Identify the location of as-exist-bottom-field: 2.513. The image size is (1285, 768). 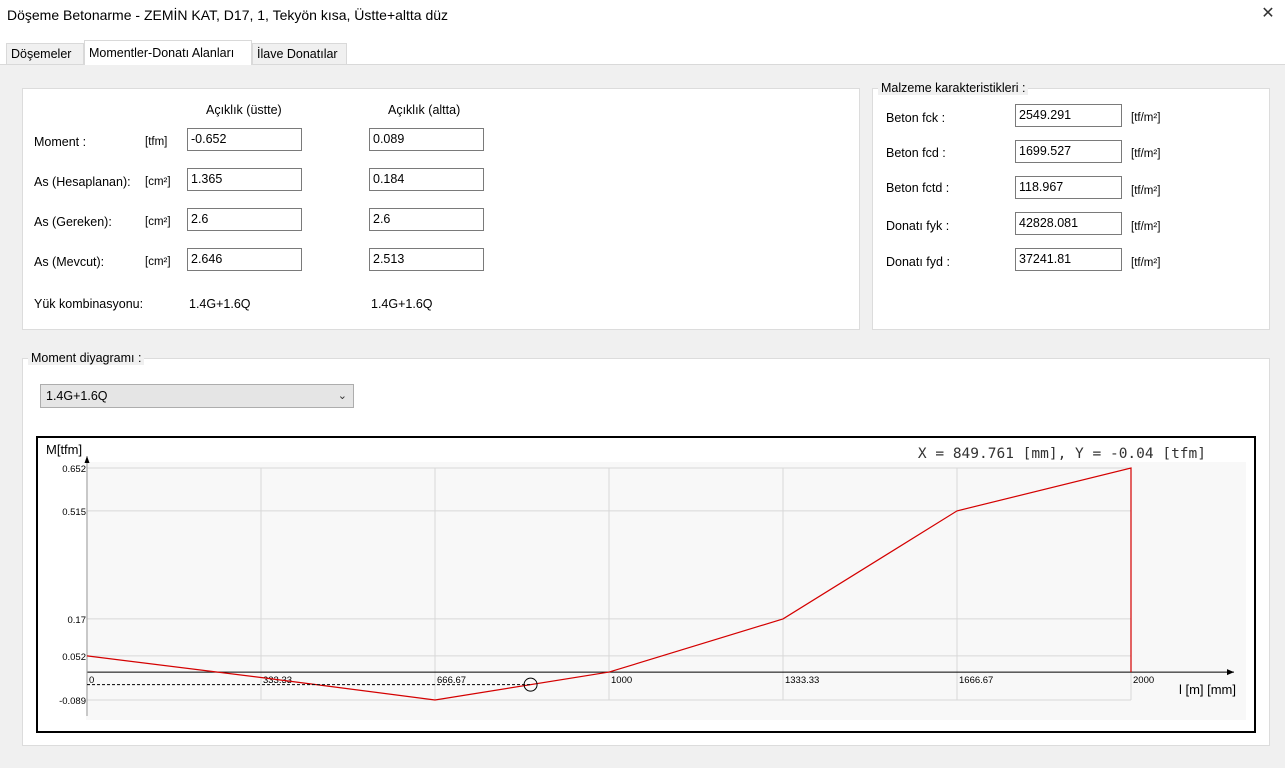
(426, 259).